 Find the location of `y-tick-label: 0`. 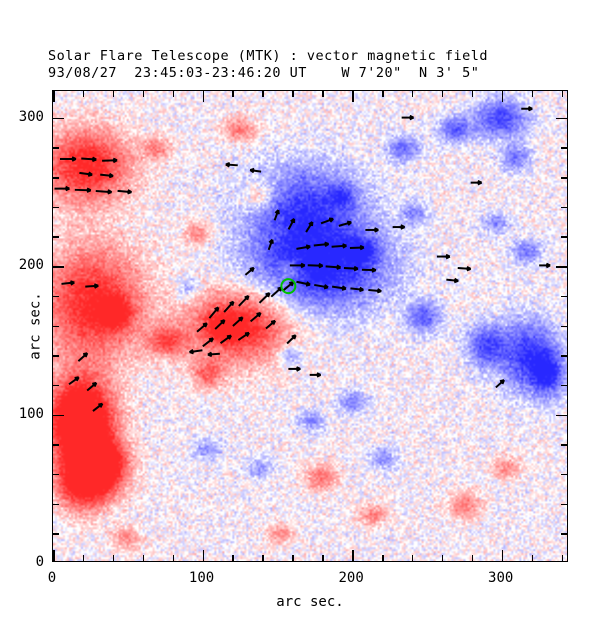

y-tick-label: 0 is located at coordinates (39, 562).